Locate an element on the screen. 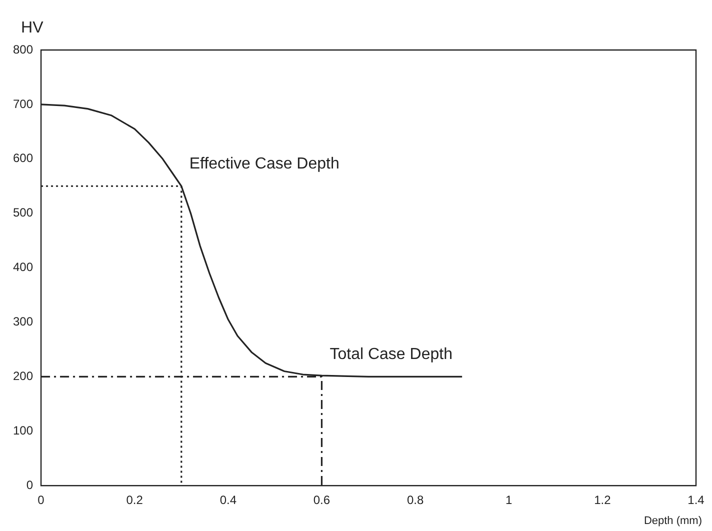  x-tick-label: 1.4 is located at coordinates (696, 500).